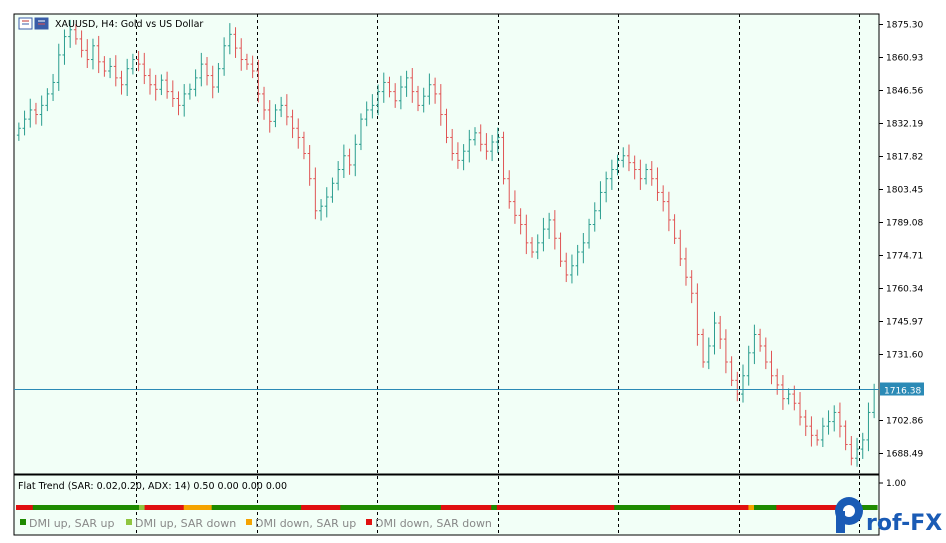  Describe the element at coordinates (185, 523) in the screenshot. I see `legend-label: DMI up, SAR down` at that location.